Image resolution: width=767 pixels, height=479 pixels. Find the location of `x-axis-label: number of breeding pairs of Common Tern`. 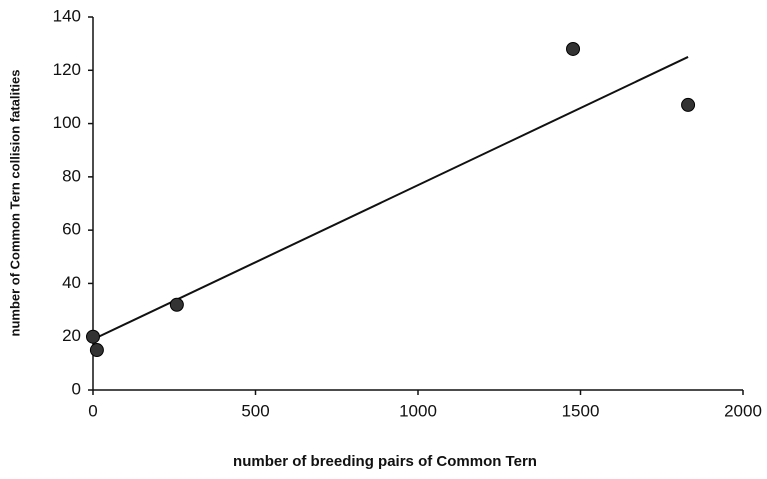

x-axis-label: number of breeding pairs of Common Tern is located at coordinates (385, 461).